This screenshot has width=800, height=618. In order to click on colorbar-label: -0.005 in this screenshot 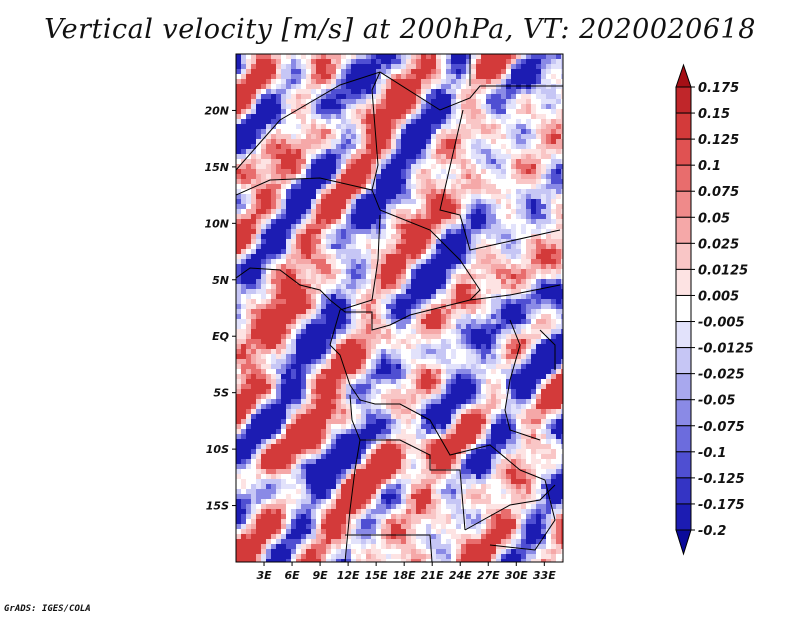, I will do `click(721, 323)`.